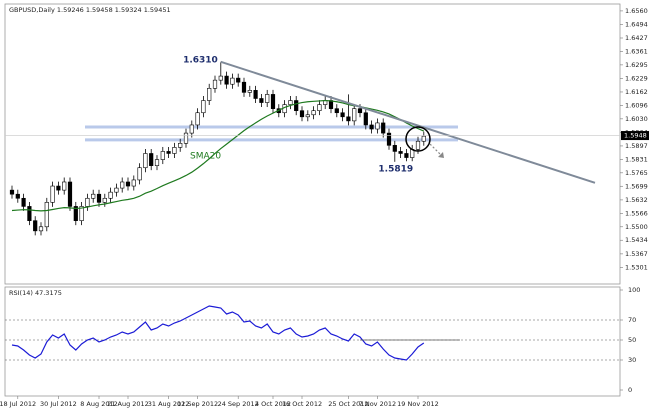 The image size is (655, 412). Describe the element at coordinates (636, 105) in the screenshot. I see `y-tick-label: 1.6096` at that location.